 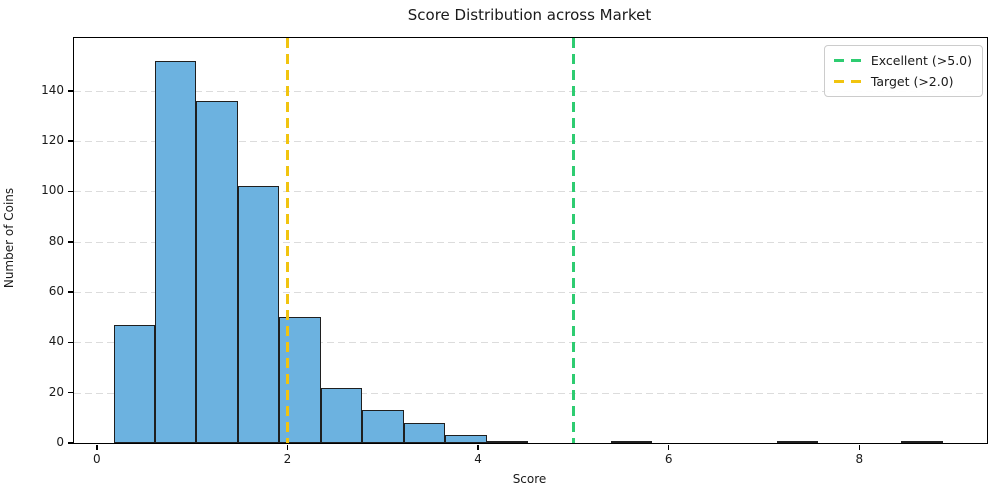 What do you see at coordinates (847, 81) in the screenshot?
I see `target-dash-swatch` at bounding box center [847, 81].